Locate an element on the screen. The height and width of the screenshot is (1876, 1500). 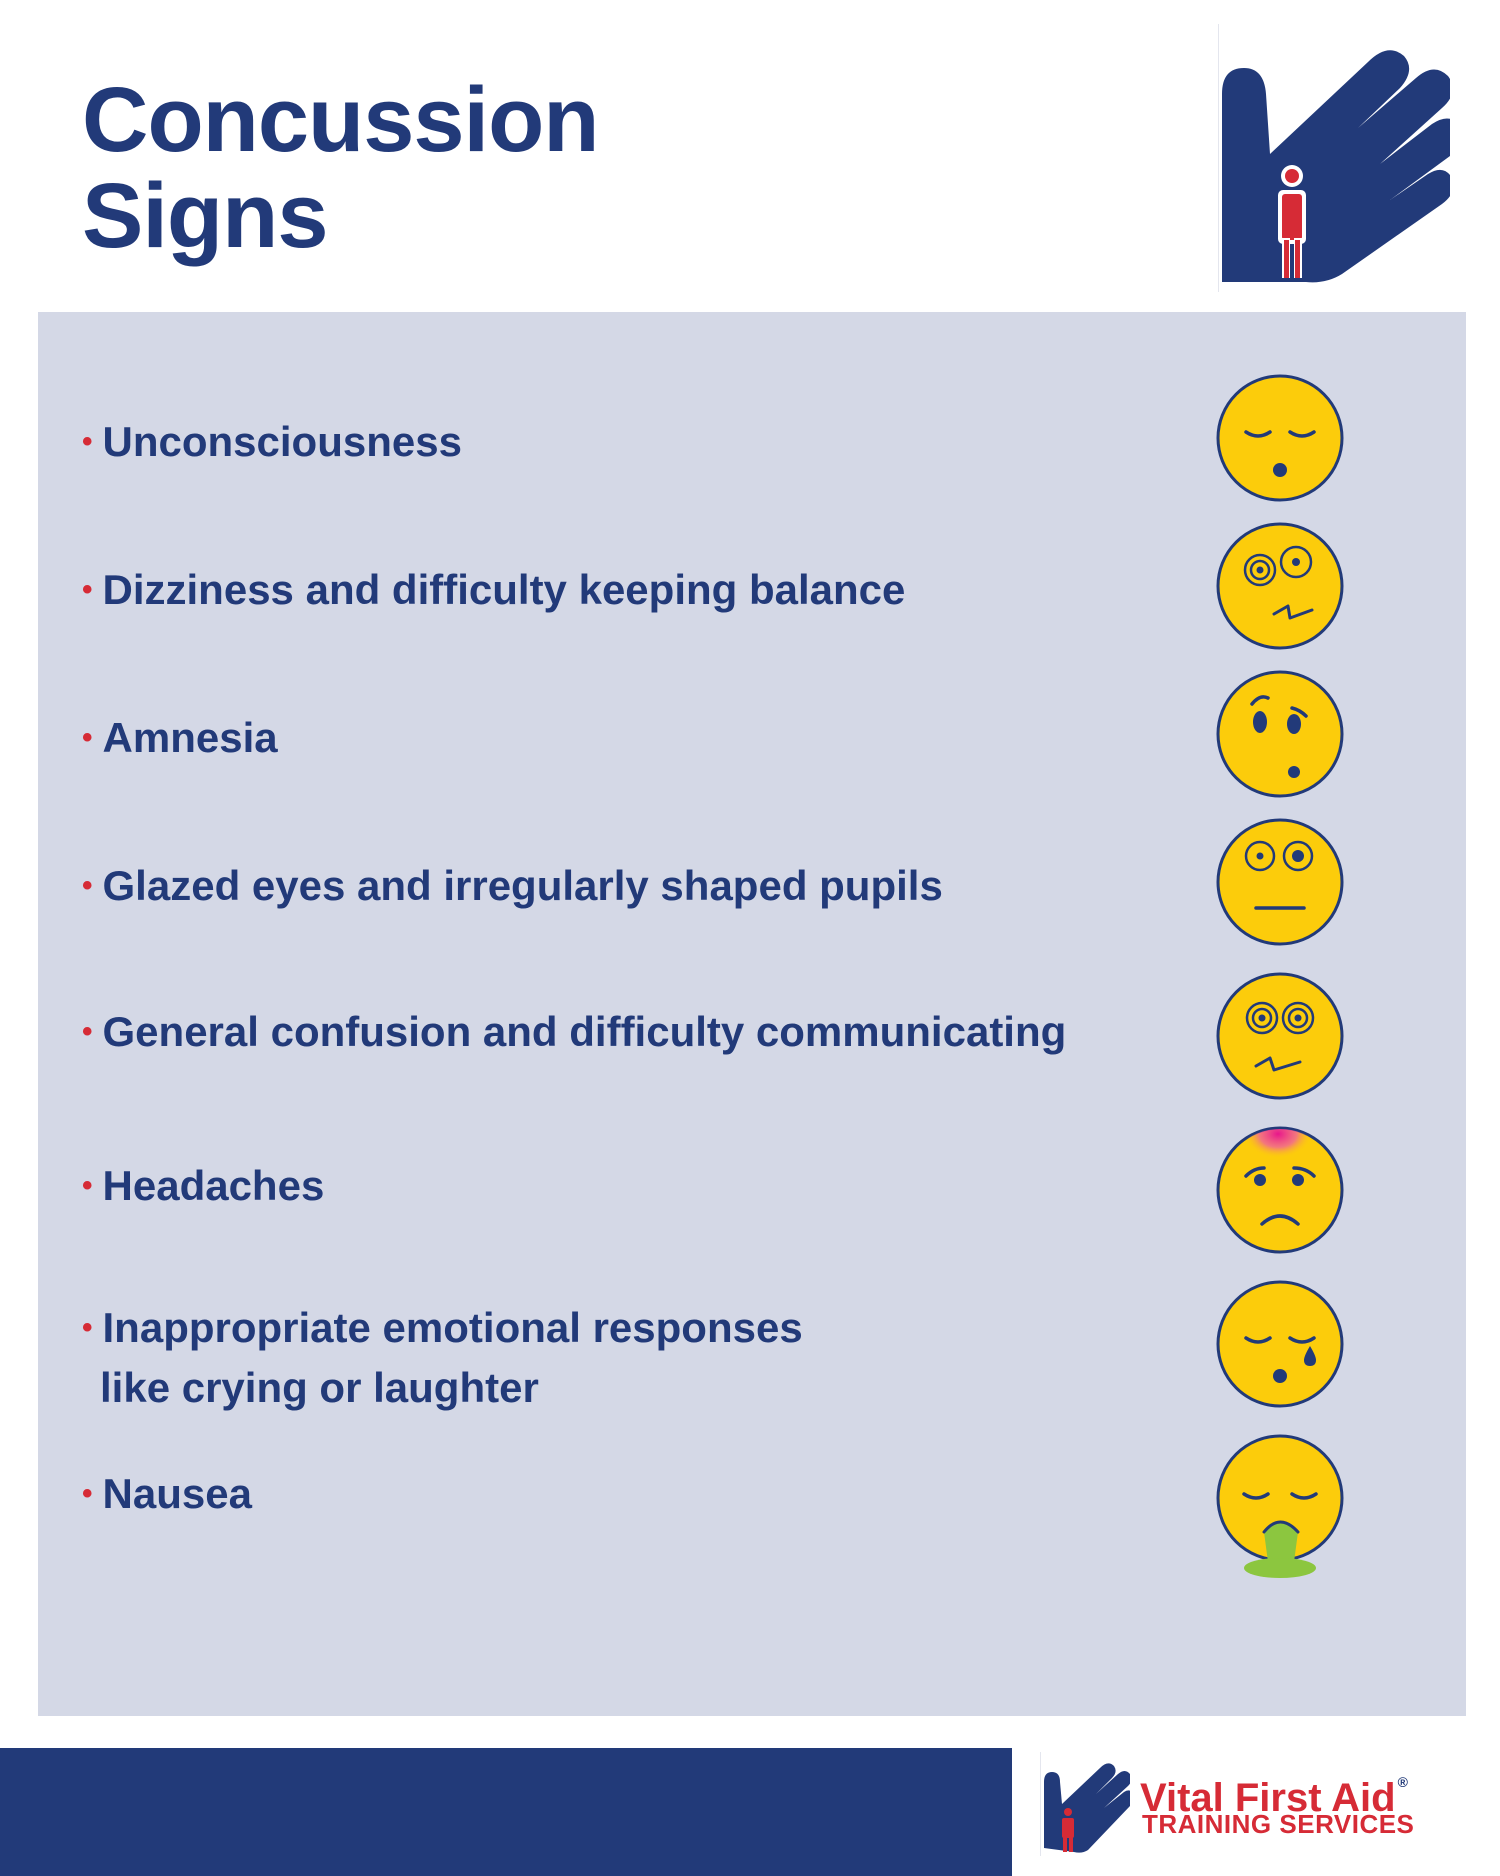
sign-text: Unconsciousness is located at coordinates (282, 441).